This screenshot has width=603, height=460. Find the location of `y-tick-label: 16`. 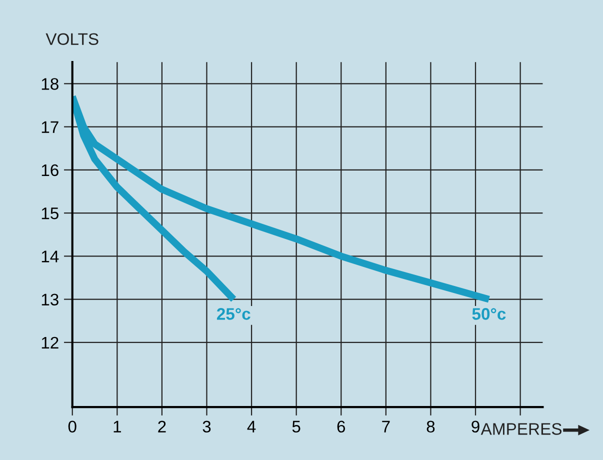

y-tick-label: 16 is located at coordinates (50, 170).